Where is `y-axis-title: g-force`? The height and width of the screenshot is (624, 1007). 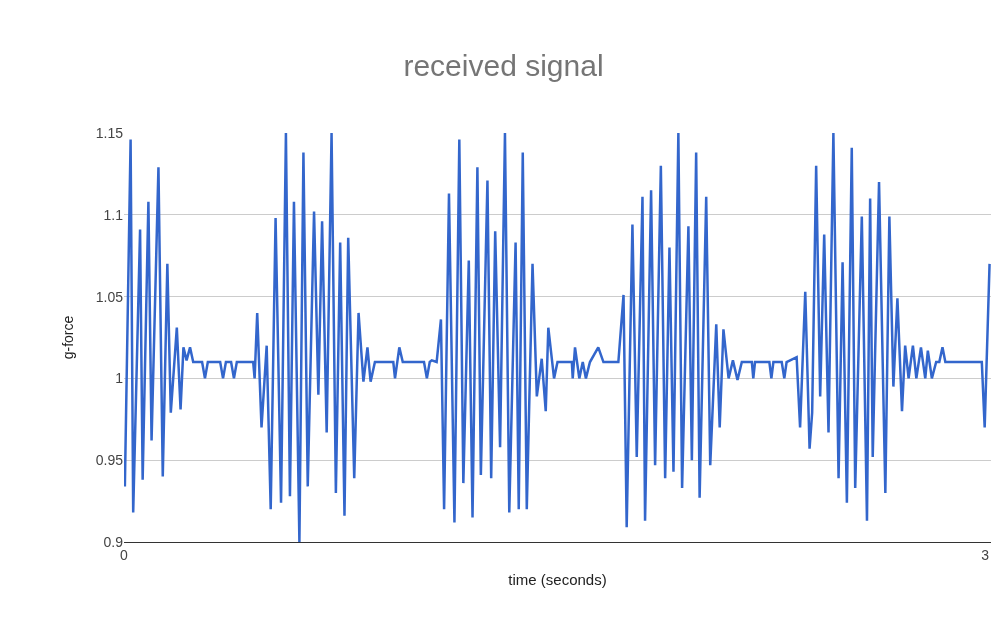
y-axis-title: g-force is located at coordinates (68, 337).